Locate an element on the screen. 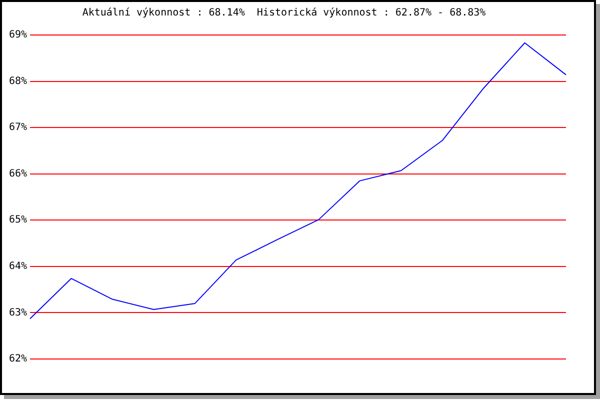  y-tick-label: 64% is located at coordinates (17, 266).